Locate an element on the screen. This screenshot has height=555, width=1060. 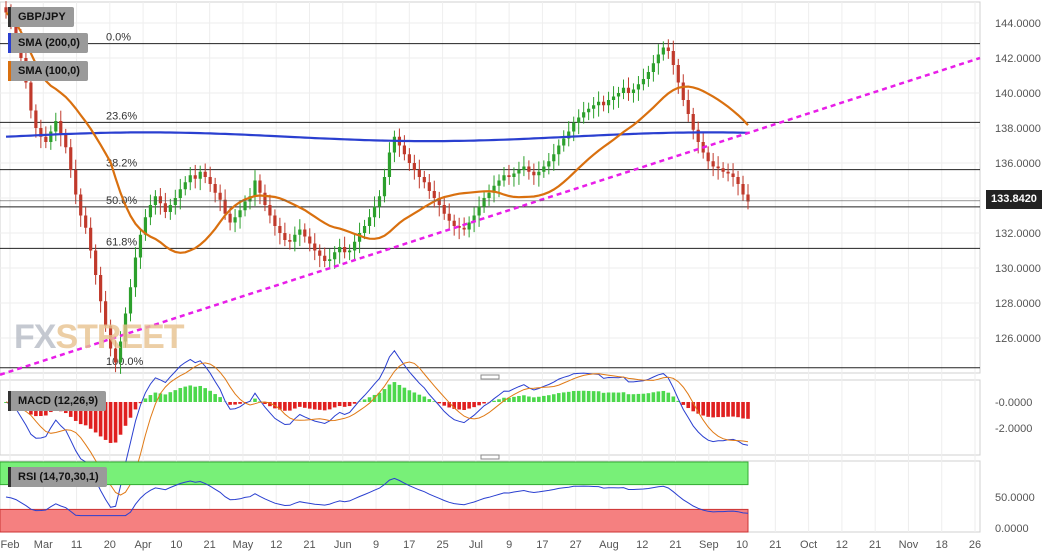
rsi-label: RSI (14,70,30,1) is located at coordinates (57, 477).